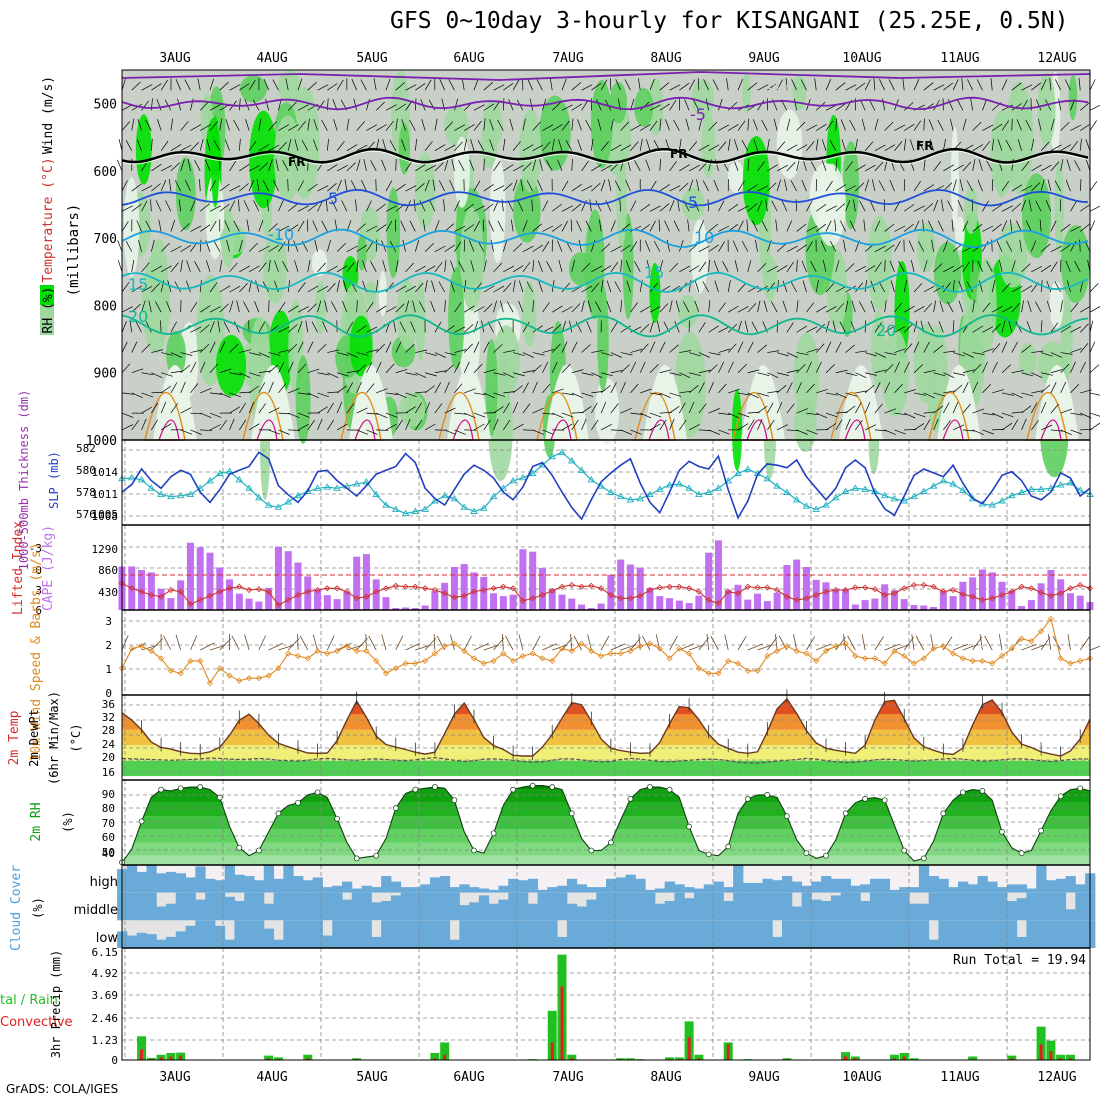  What do you see at coordinates (861, 1077) in the screenshot?
I see `date-label-bottom: 10AUG` at bounding box center [861, 1077].